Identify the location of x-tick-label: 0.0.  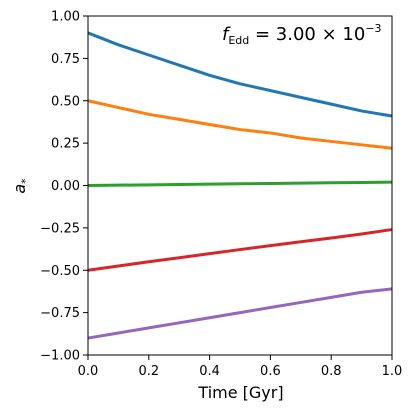
(88, 371).